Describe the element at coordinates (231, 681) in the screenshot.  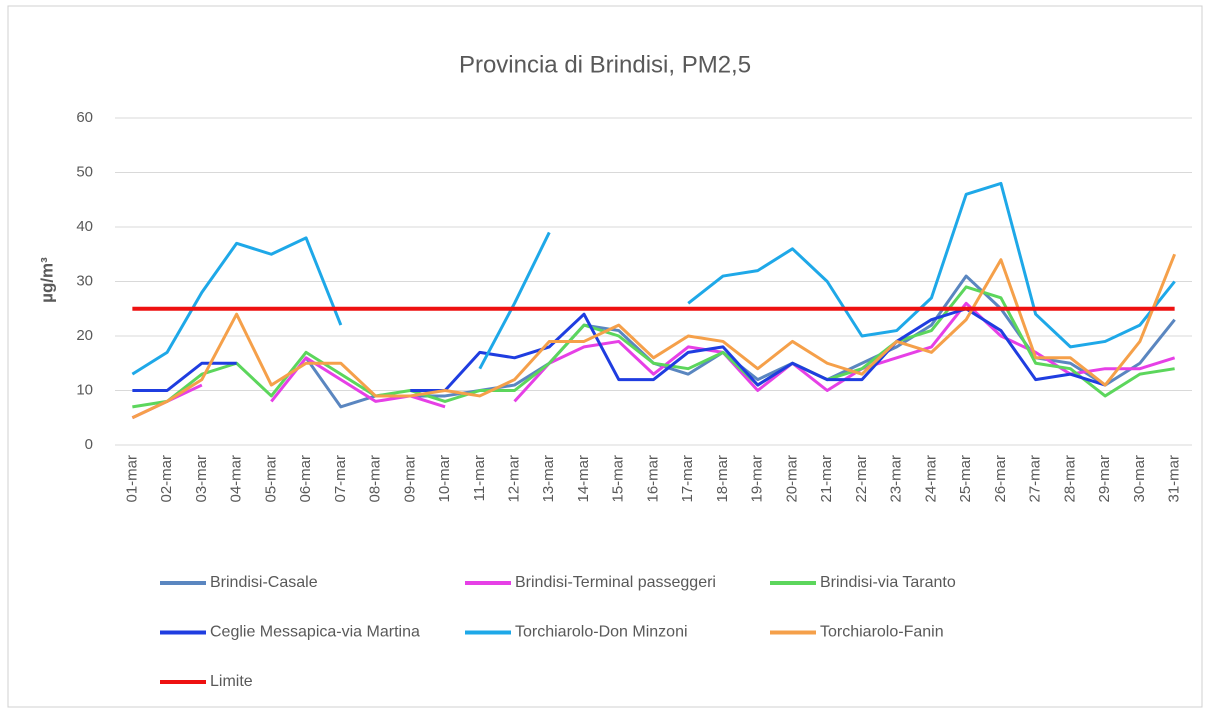
I see `legend-label: Limite` at that location.